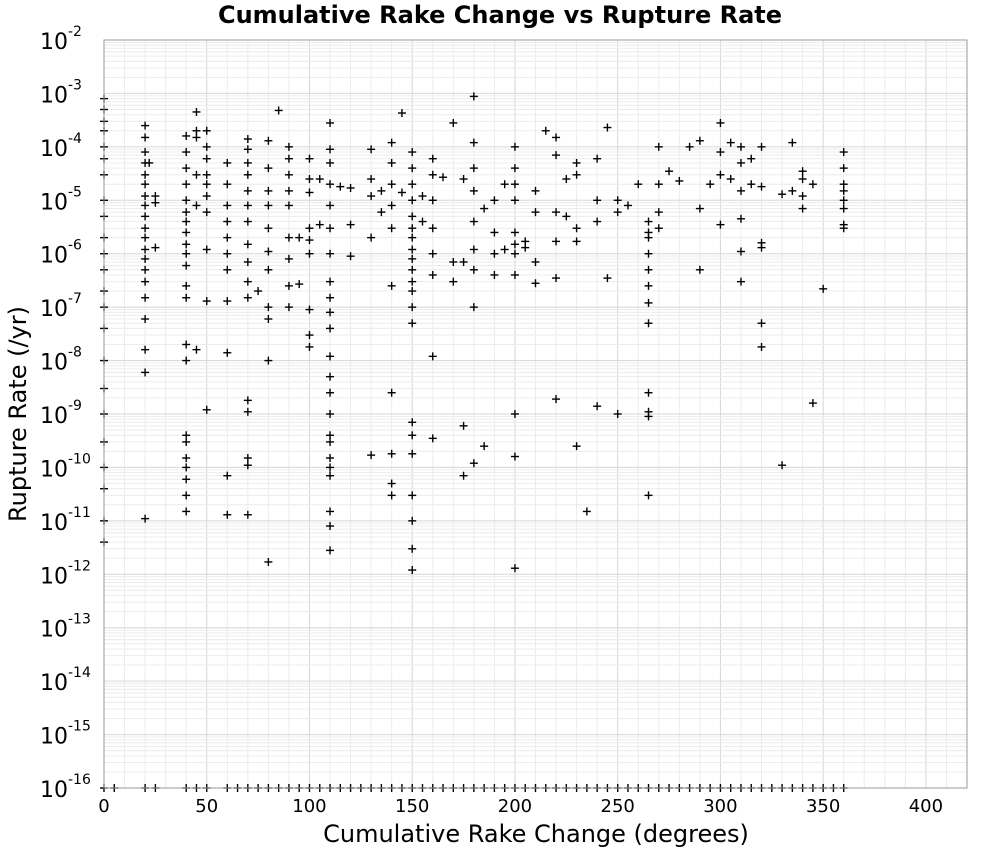  What do you see at coordinates (65, 573) in the screenshot?
I see `y-tick-label: 10 -12` at bounding box center [65, 573].